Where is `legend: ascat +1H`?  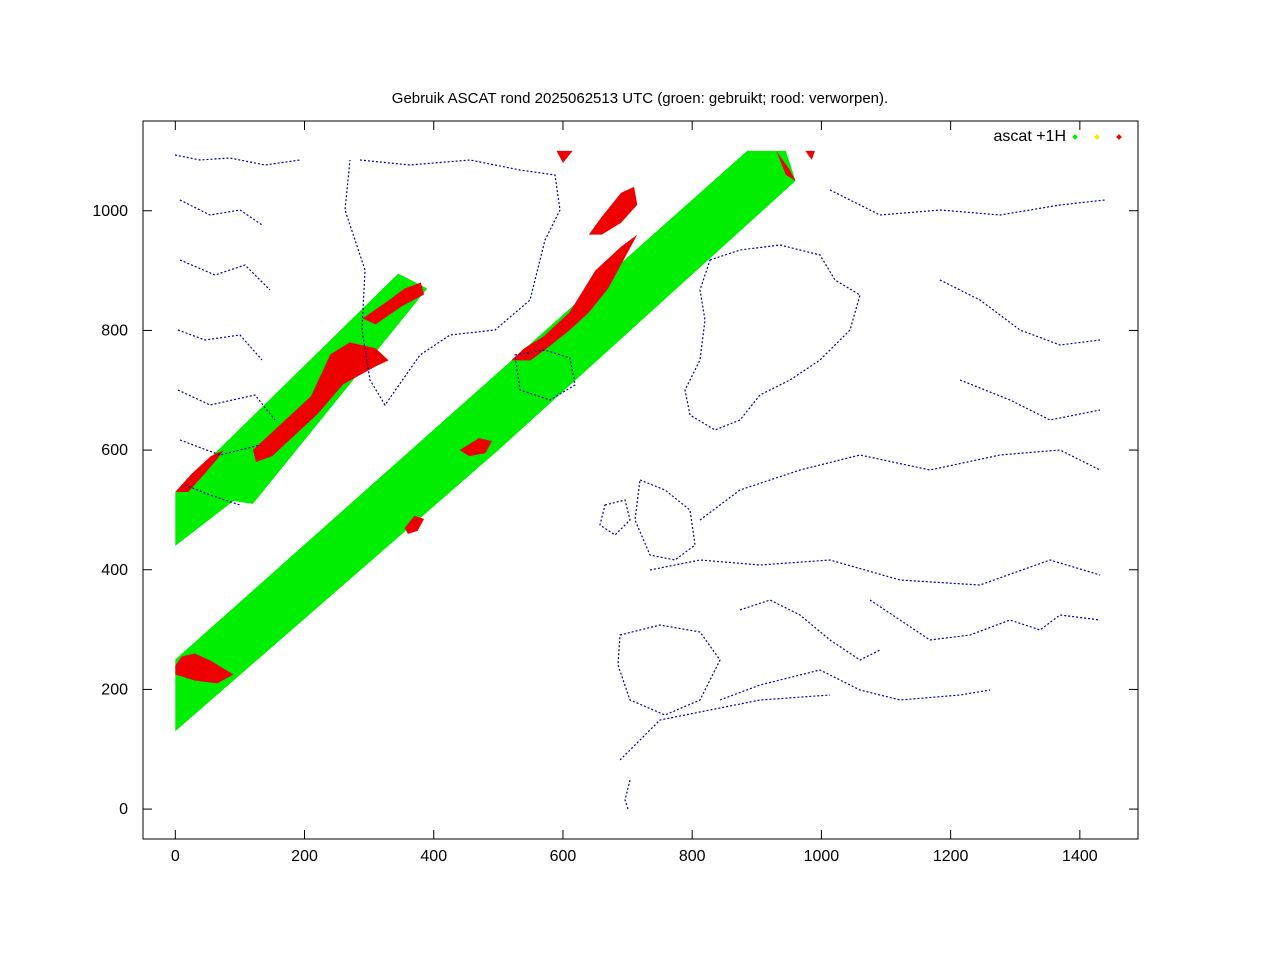
legend: ascat +1H is located at coordinates (1058, 136).